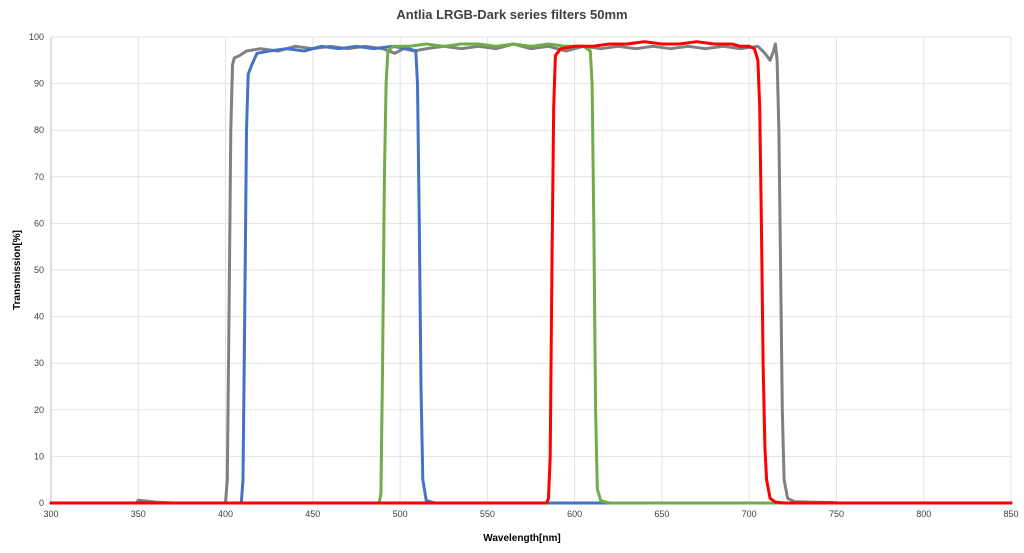 The image size is (1024, 553). I want to click on chart-title: Antlia LRGB-Dark series filters 50mm, so click(511, 14).